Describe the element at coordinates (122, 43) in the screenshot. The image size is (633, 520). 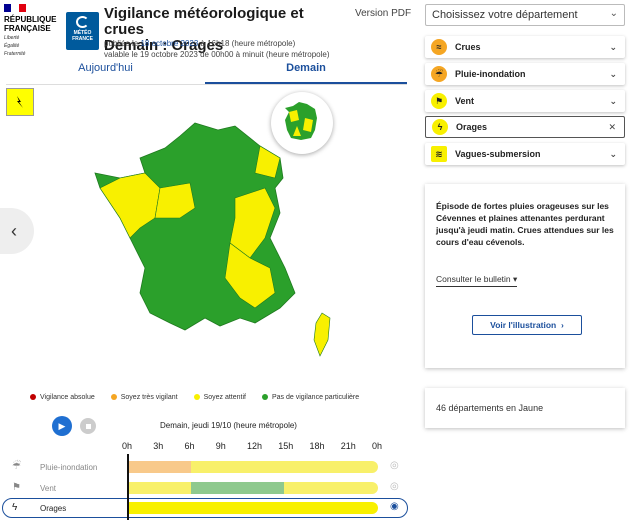
I see `published-prefix: publiée le` at that location.